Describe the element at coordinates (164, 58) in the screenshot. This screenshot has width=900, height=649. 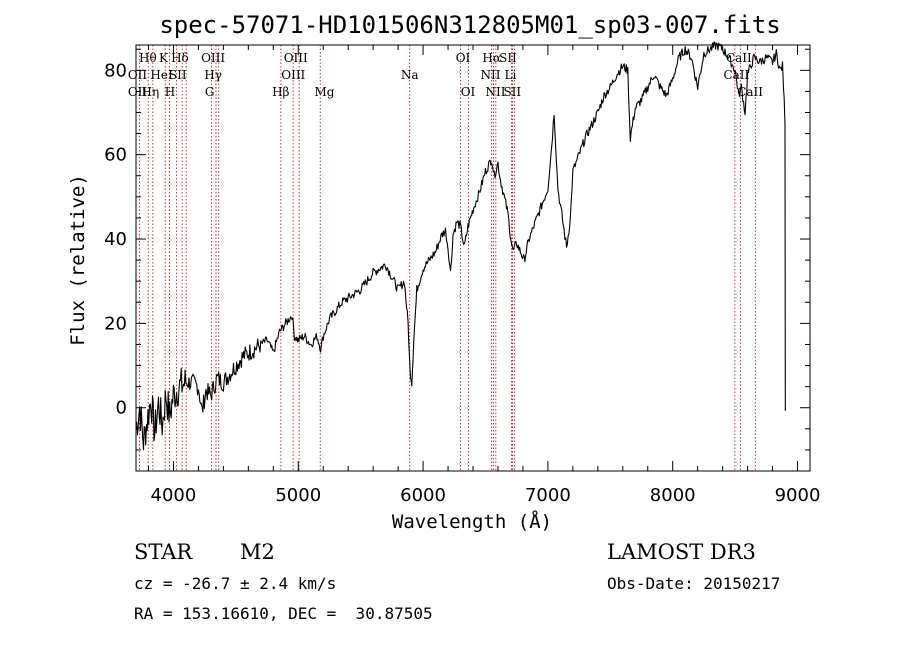
I see `spectral-line-label: K` at that location.